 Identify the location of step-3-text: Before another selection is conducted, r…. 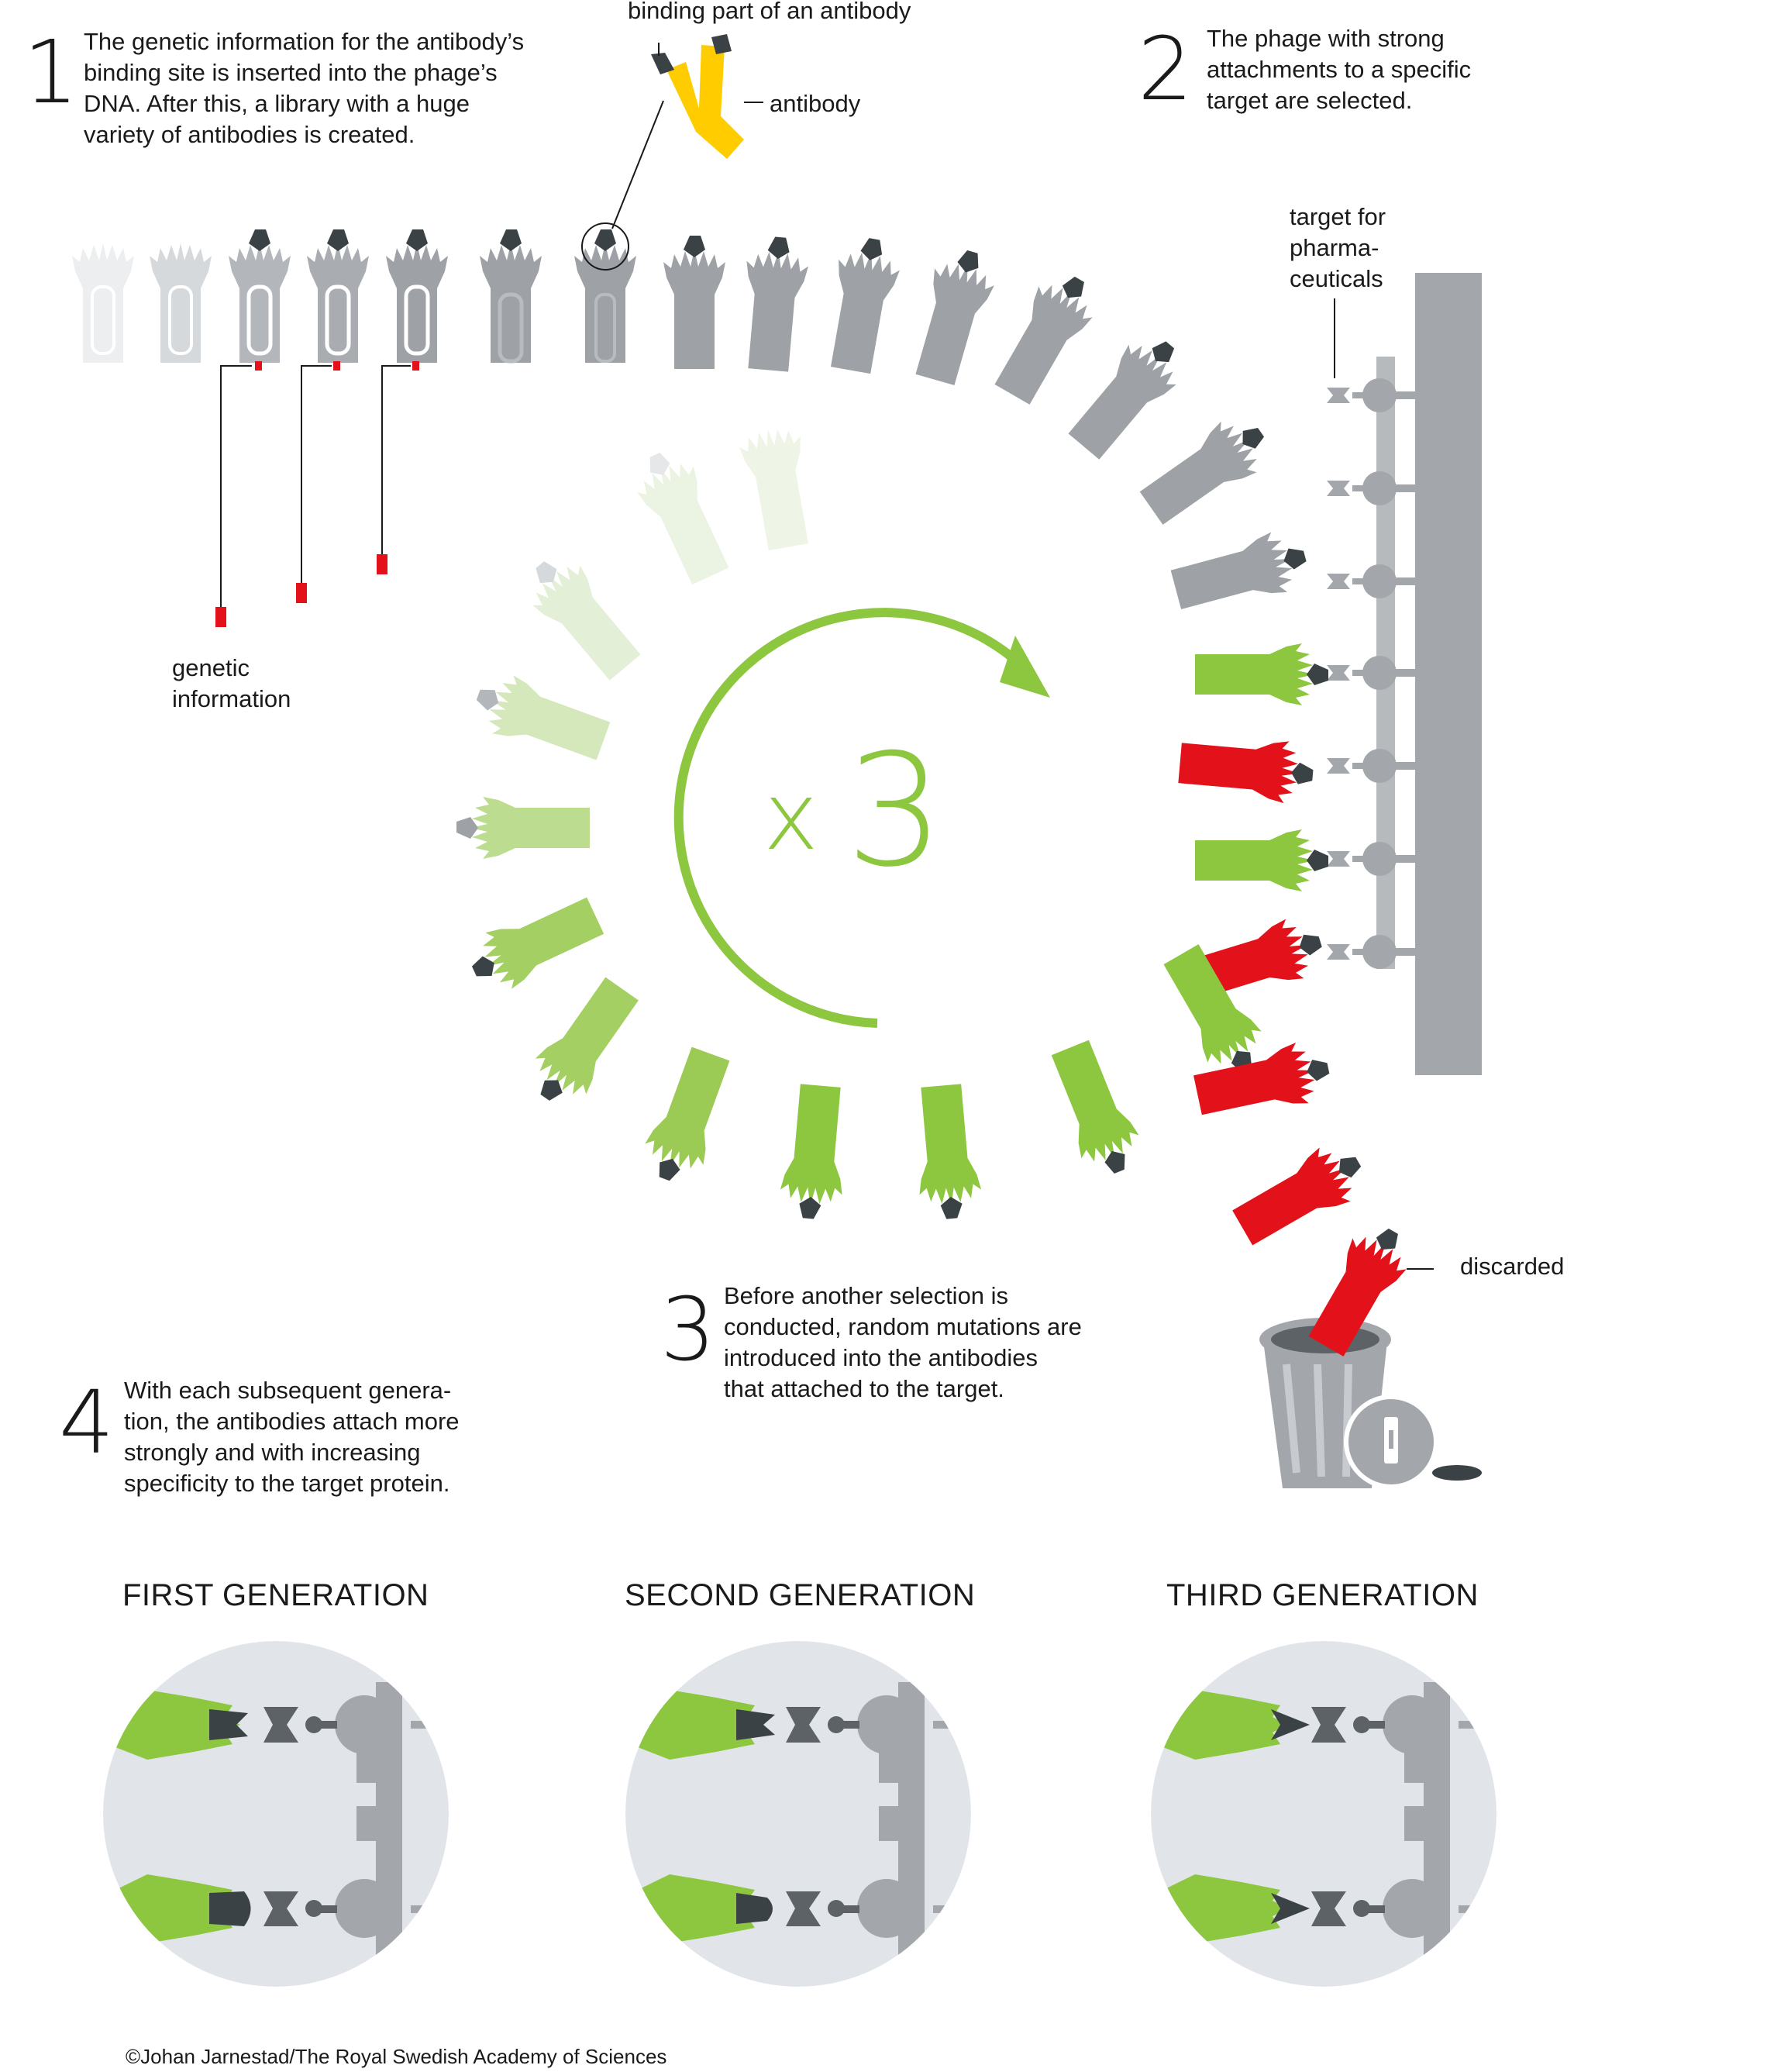
(903, 1342).